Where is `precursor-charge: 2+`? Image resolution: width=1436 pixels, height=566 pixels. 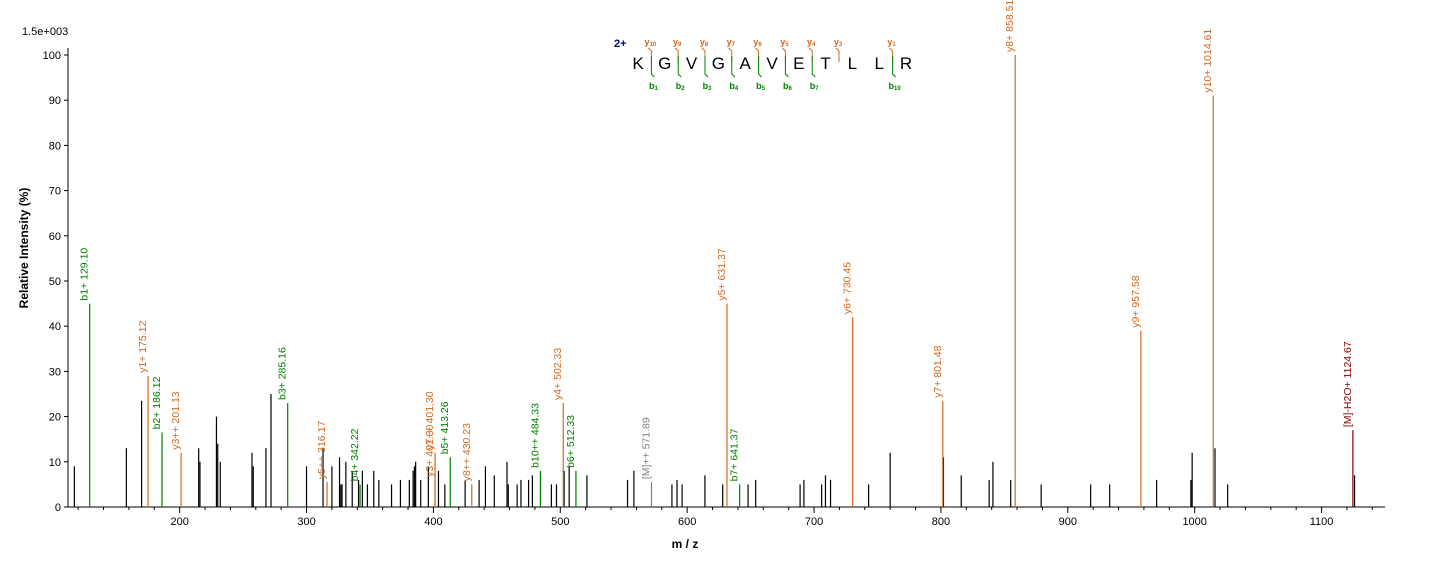 precursor-charge: 2+ is located at coordinates (620, 44).